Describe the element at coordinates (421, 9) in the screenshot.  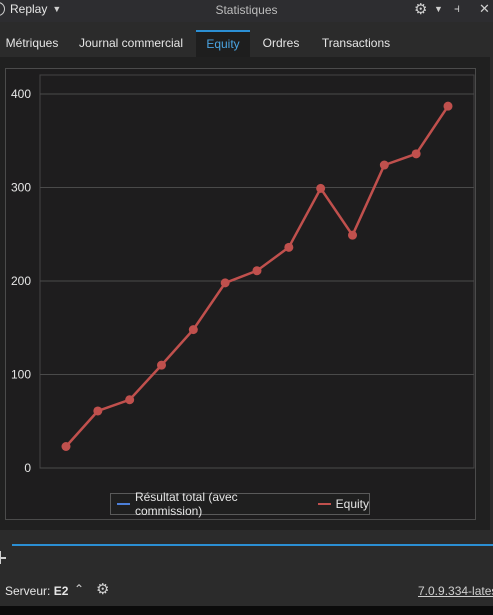
I see `gear-icon: ⚙` at that location.